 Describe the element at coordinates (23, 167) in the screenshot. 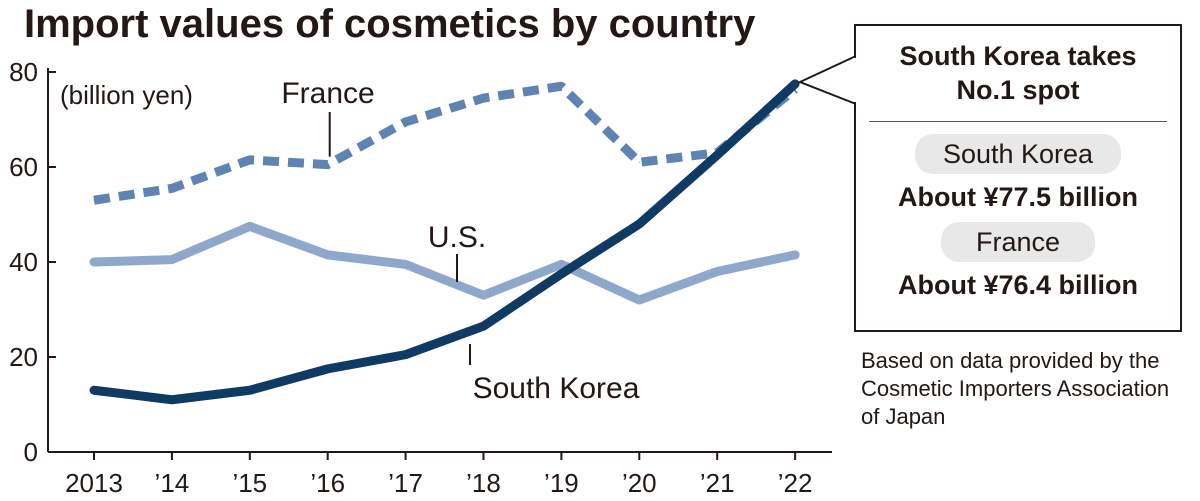

I see `y-tick-label: 60` at that location.